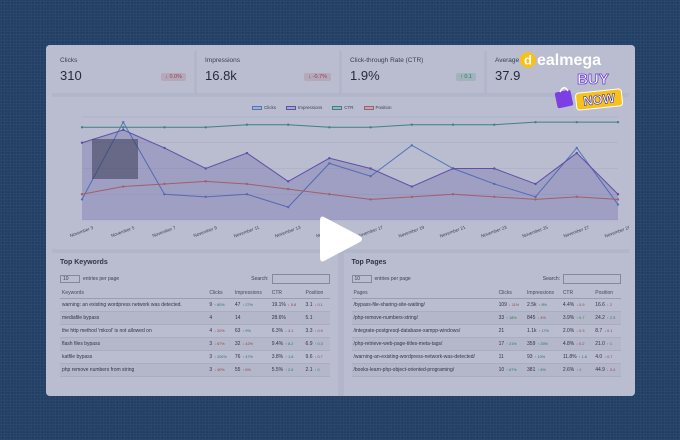 This screenshot has height=440, width=680. I want to click on legend-item-ctr: CTR, so click(343, 107).